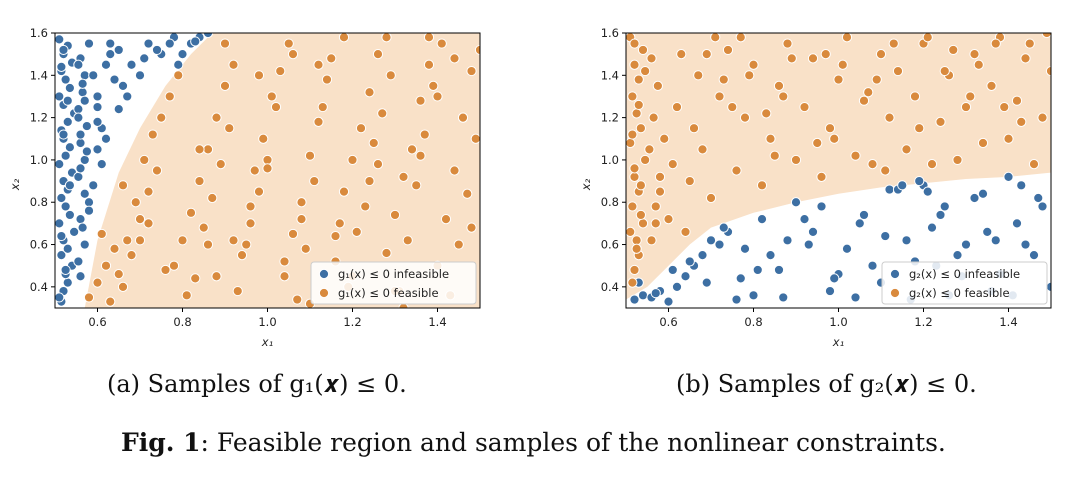 Image resolution: width=1080 pixels, height=487 pixels. Describe the element at coordinates (39, 33) in the screenshot. I see `y-tick-label: 1.6` at that location.